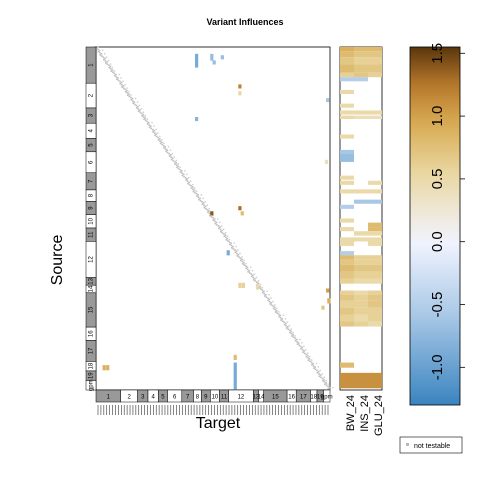 This screenshot has width=480, height=480. Describe the element at coordinates (379, 415) in the screenshot. I see `phenotype-label: GLU_24` at that location.